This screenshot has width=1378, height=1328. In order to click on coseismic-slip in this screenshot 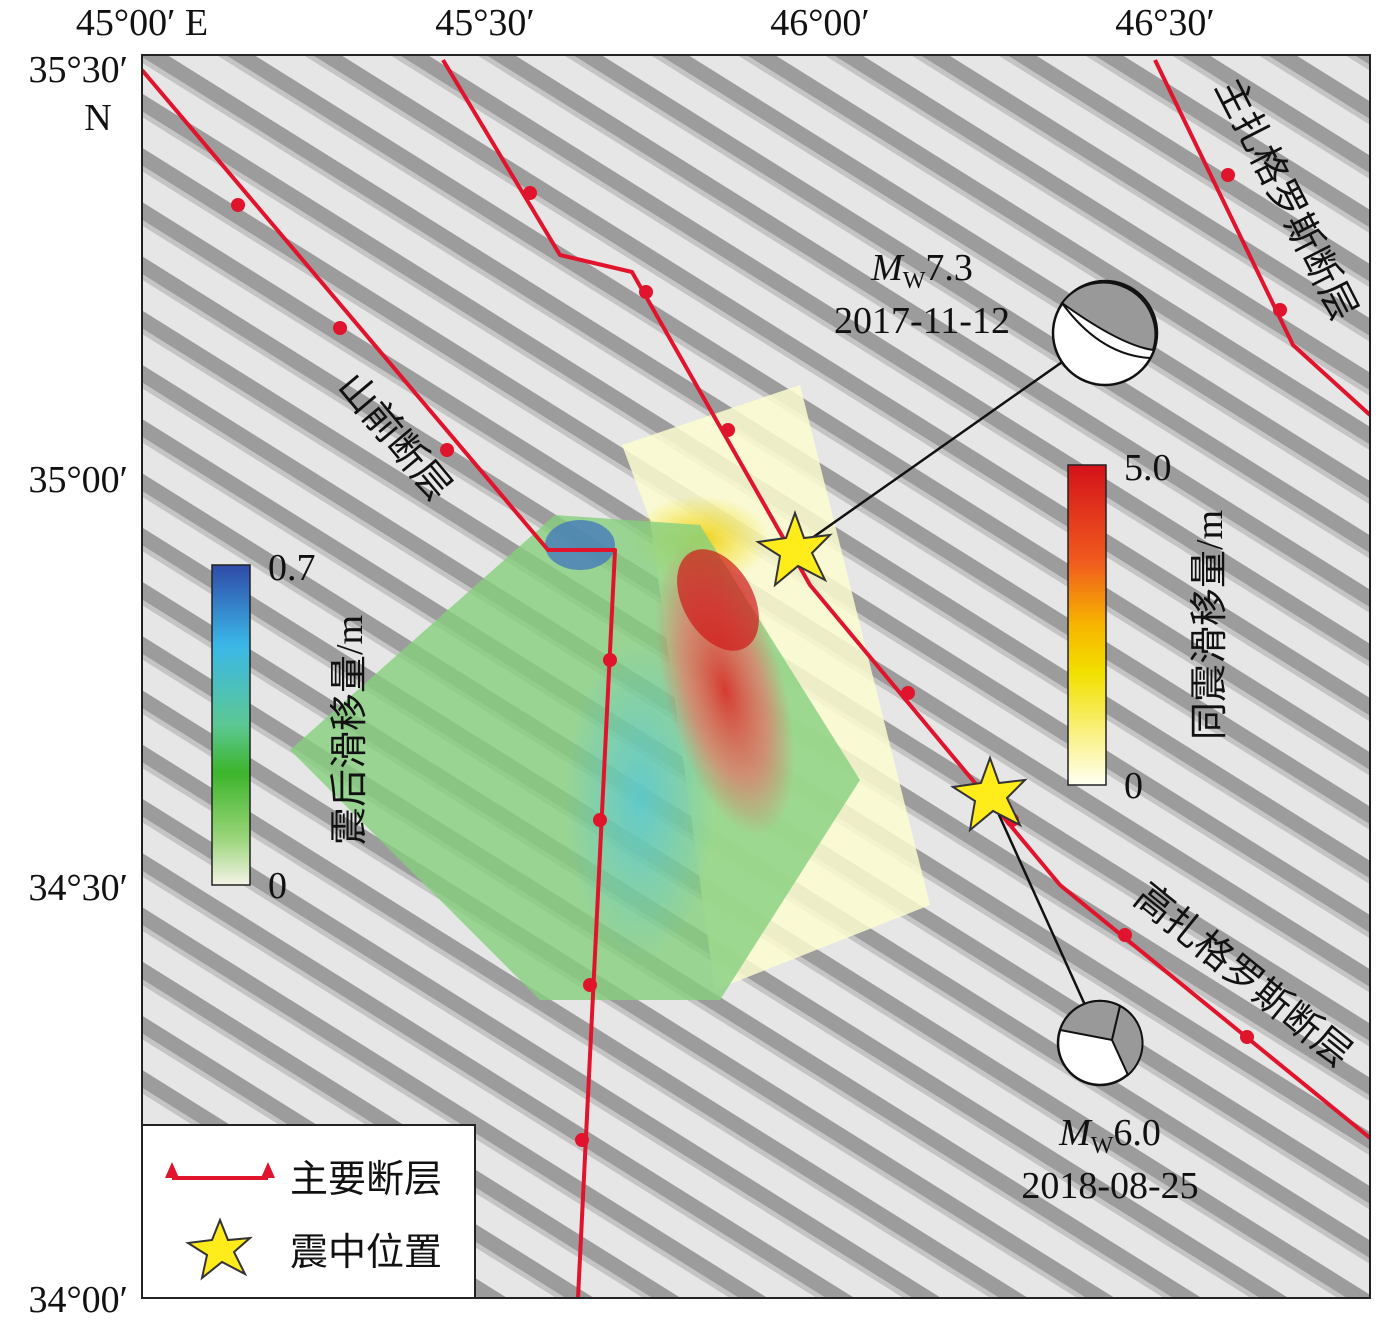, I will do `click(718, 600)`.